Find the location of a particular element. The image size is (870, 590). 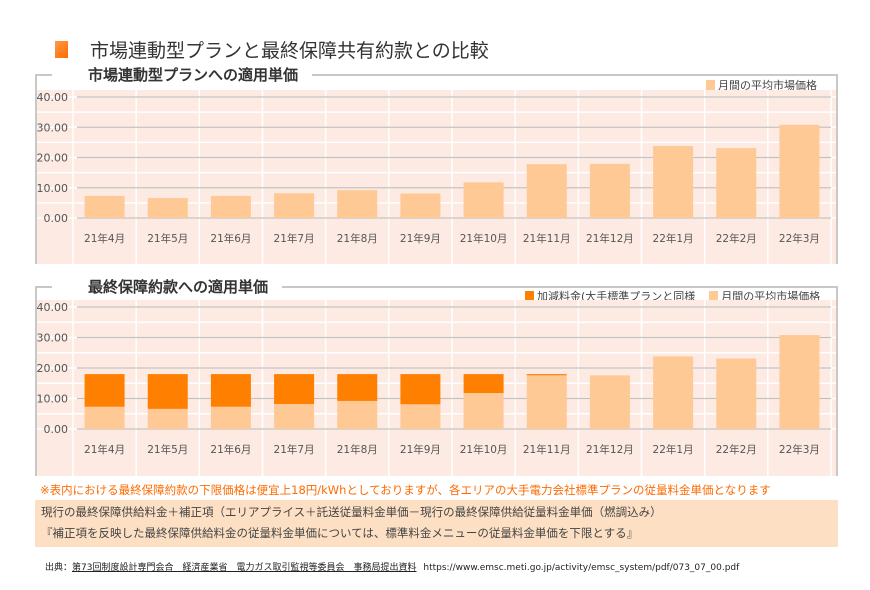

source-label: 出典： is located at coordinates (59, 568).